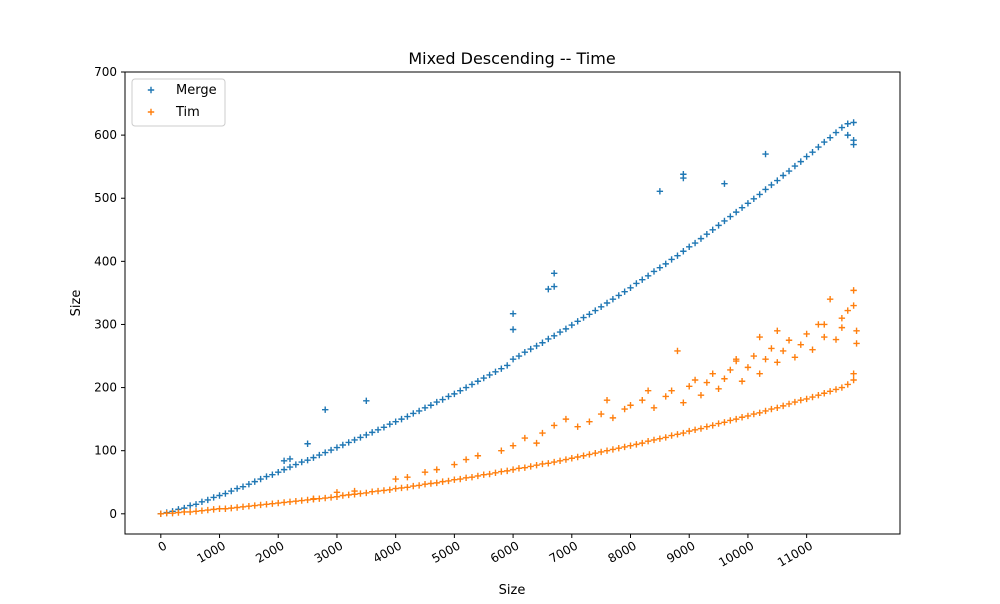 This screenshot has width=1000, height=604. I want to click on y-tick-label: 100, so click(105, 451).